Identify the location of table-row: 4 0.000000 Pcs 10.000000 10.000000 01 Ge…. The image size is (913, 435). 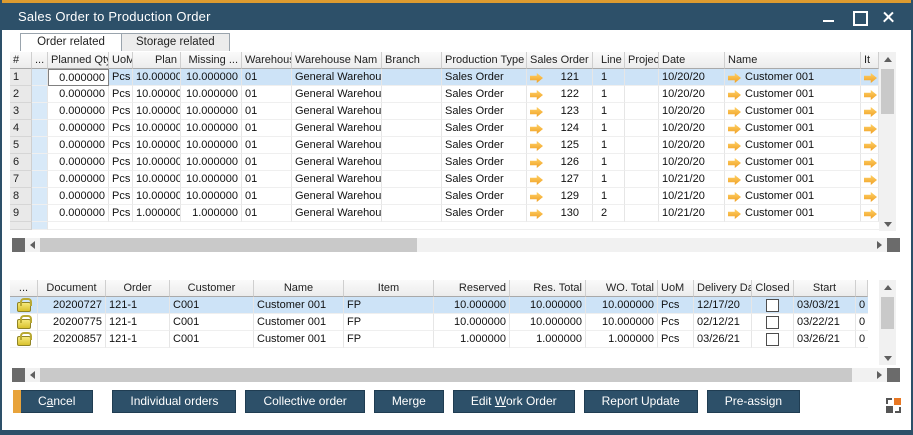
(444, 128).